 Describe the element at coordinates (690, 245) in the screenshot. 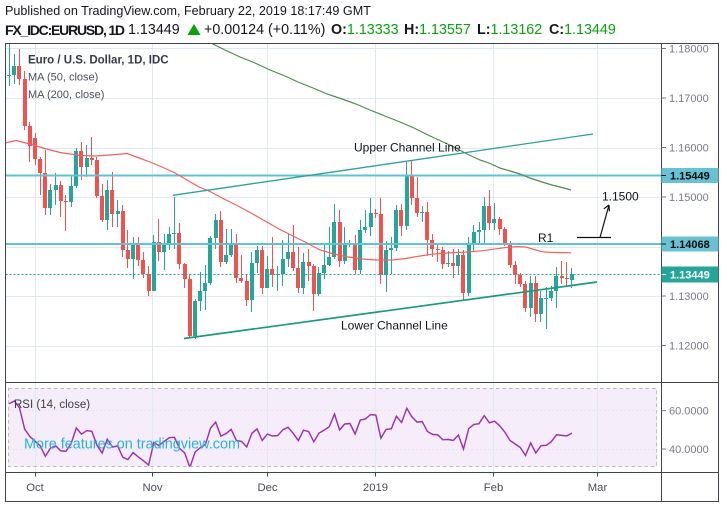

I see `svg-text: 1.14068` at that location.